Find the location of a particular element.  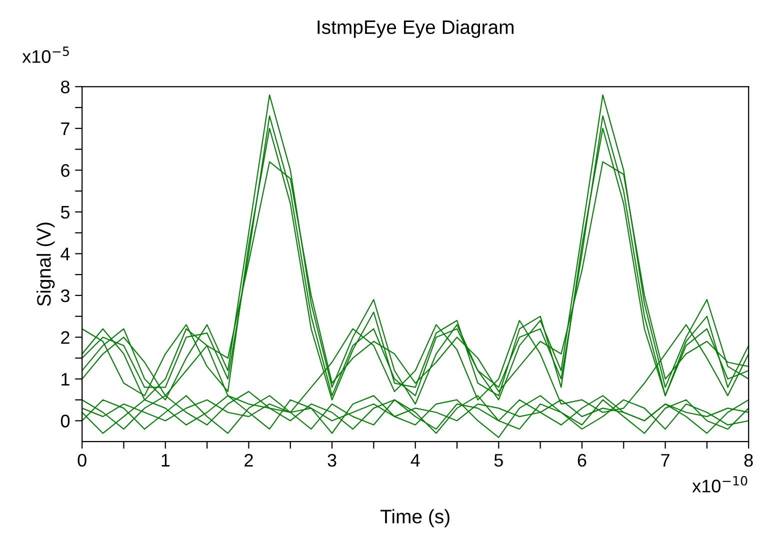

y-axis-title: Signal (V) is located at coordinates (45, 264).